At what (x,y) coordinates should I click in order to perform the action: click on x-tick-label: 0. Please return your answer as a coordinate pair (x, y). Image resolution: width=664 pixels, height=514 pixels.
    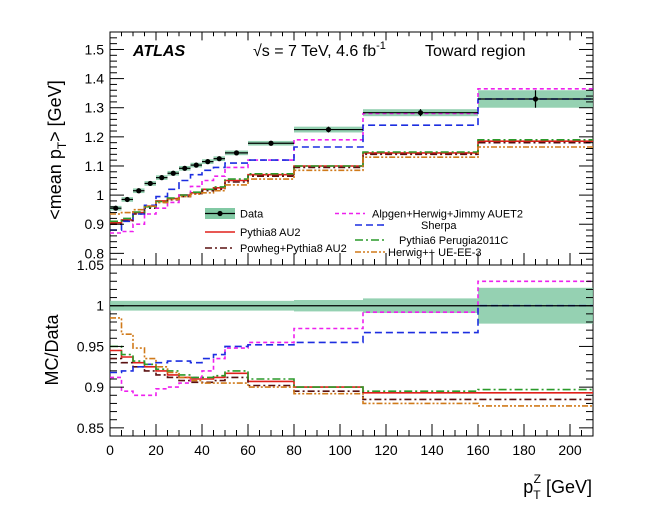
    Looking at the image, I should click on (110, 450).